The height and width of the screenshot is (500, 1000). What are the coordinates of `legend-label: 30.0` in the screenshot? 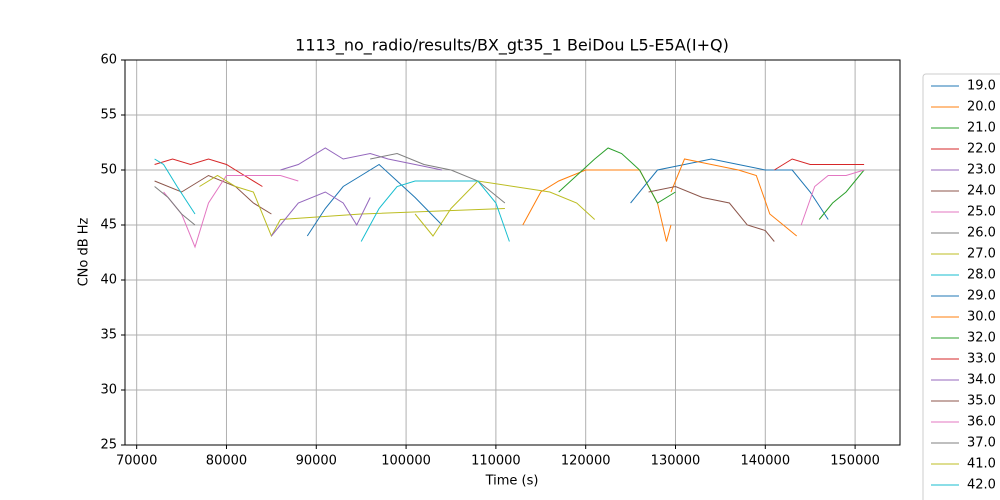 It's located at (981, 317).